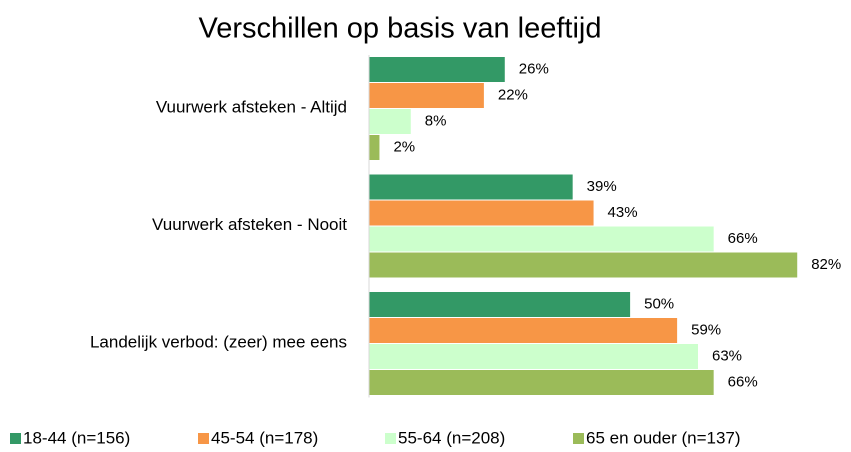 The image size is (851, 452). Describe the element at coordinates (727, 355) in the screenshot. I see `value-label: 63%` at that location.